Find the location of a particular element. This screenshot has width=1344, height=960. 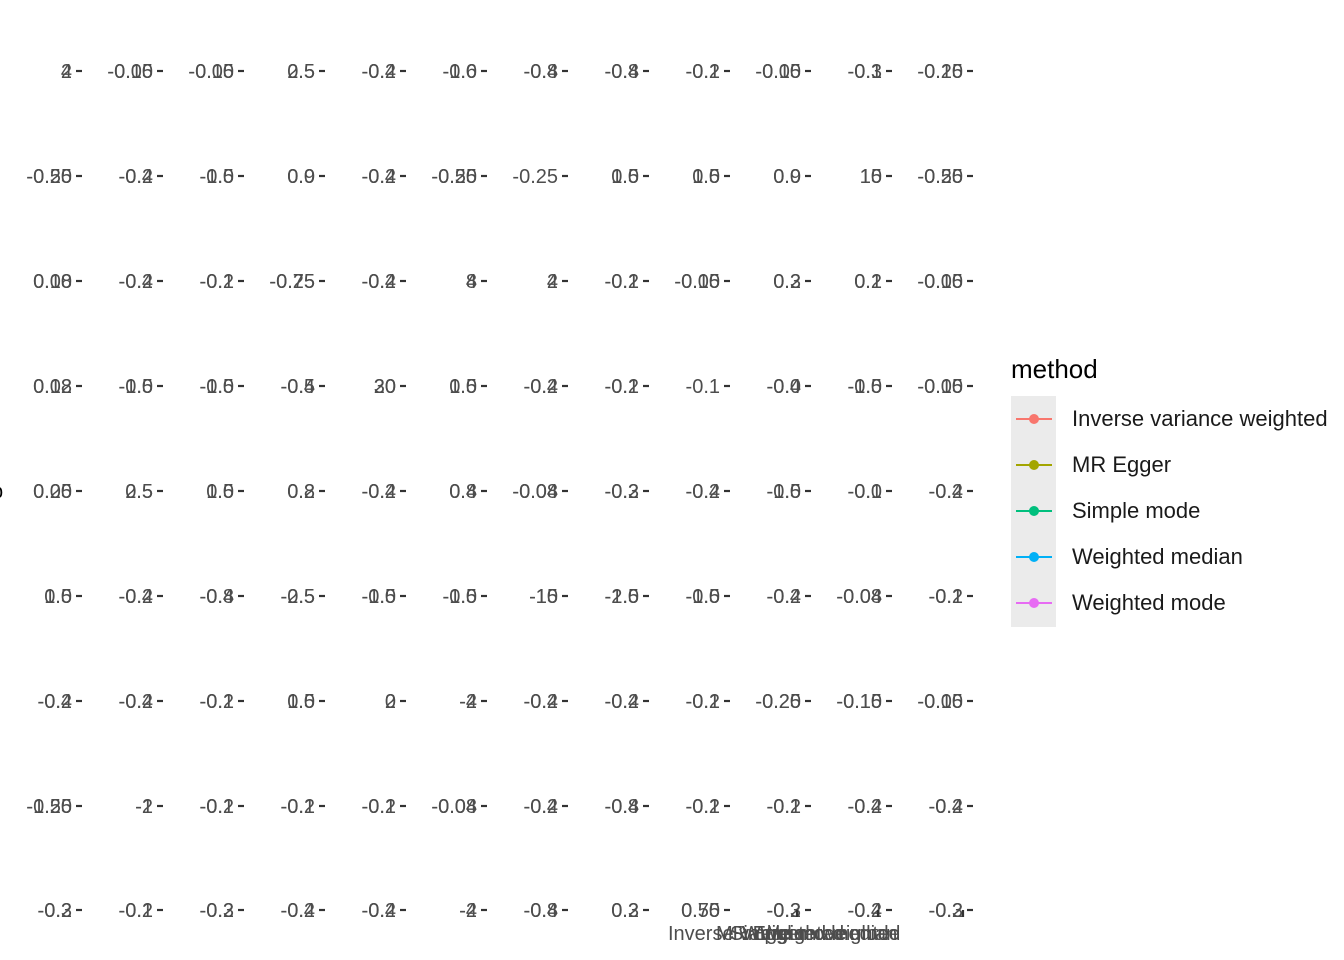

y-tick-label: 0.25 is located at coordinates (52, 492).